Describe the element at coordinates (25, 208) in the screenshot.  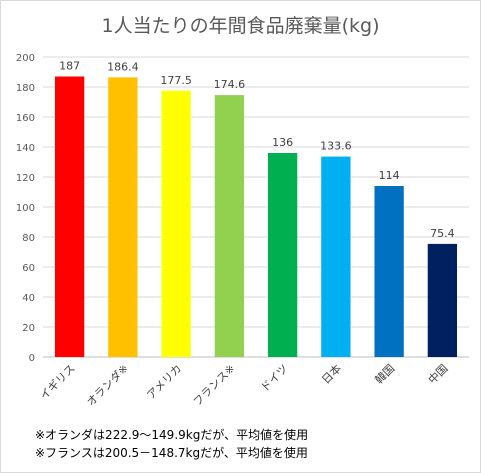
I see `y-tick-label: 100` at that location.